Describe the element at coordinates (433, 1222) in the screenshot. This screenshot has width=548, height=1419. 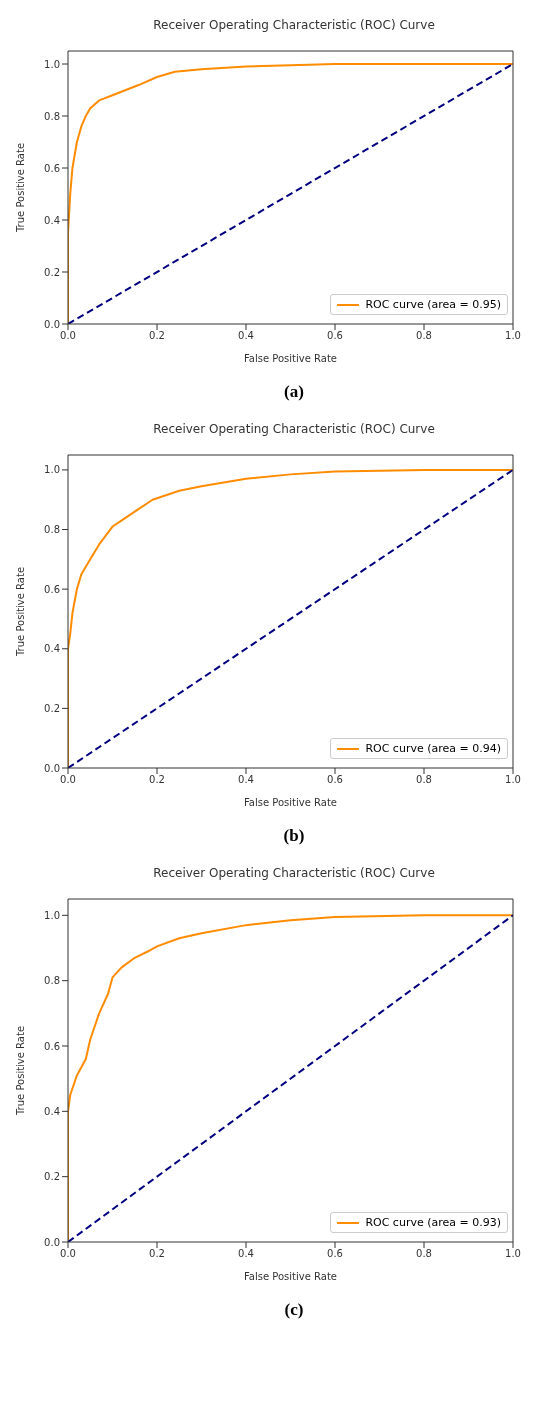
I see `legend-label: ROC curve (area = 0.93)` at that location.